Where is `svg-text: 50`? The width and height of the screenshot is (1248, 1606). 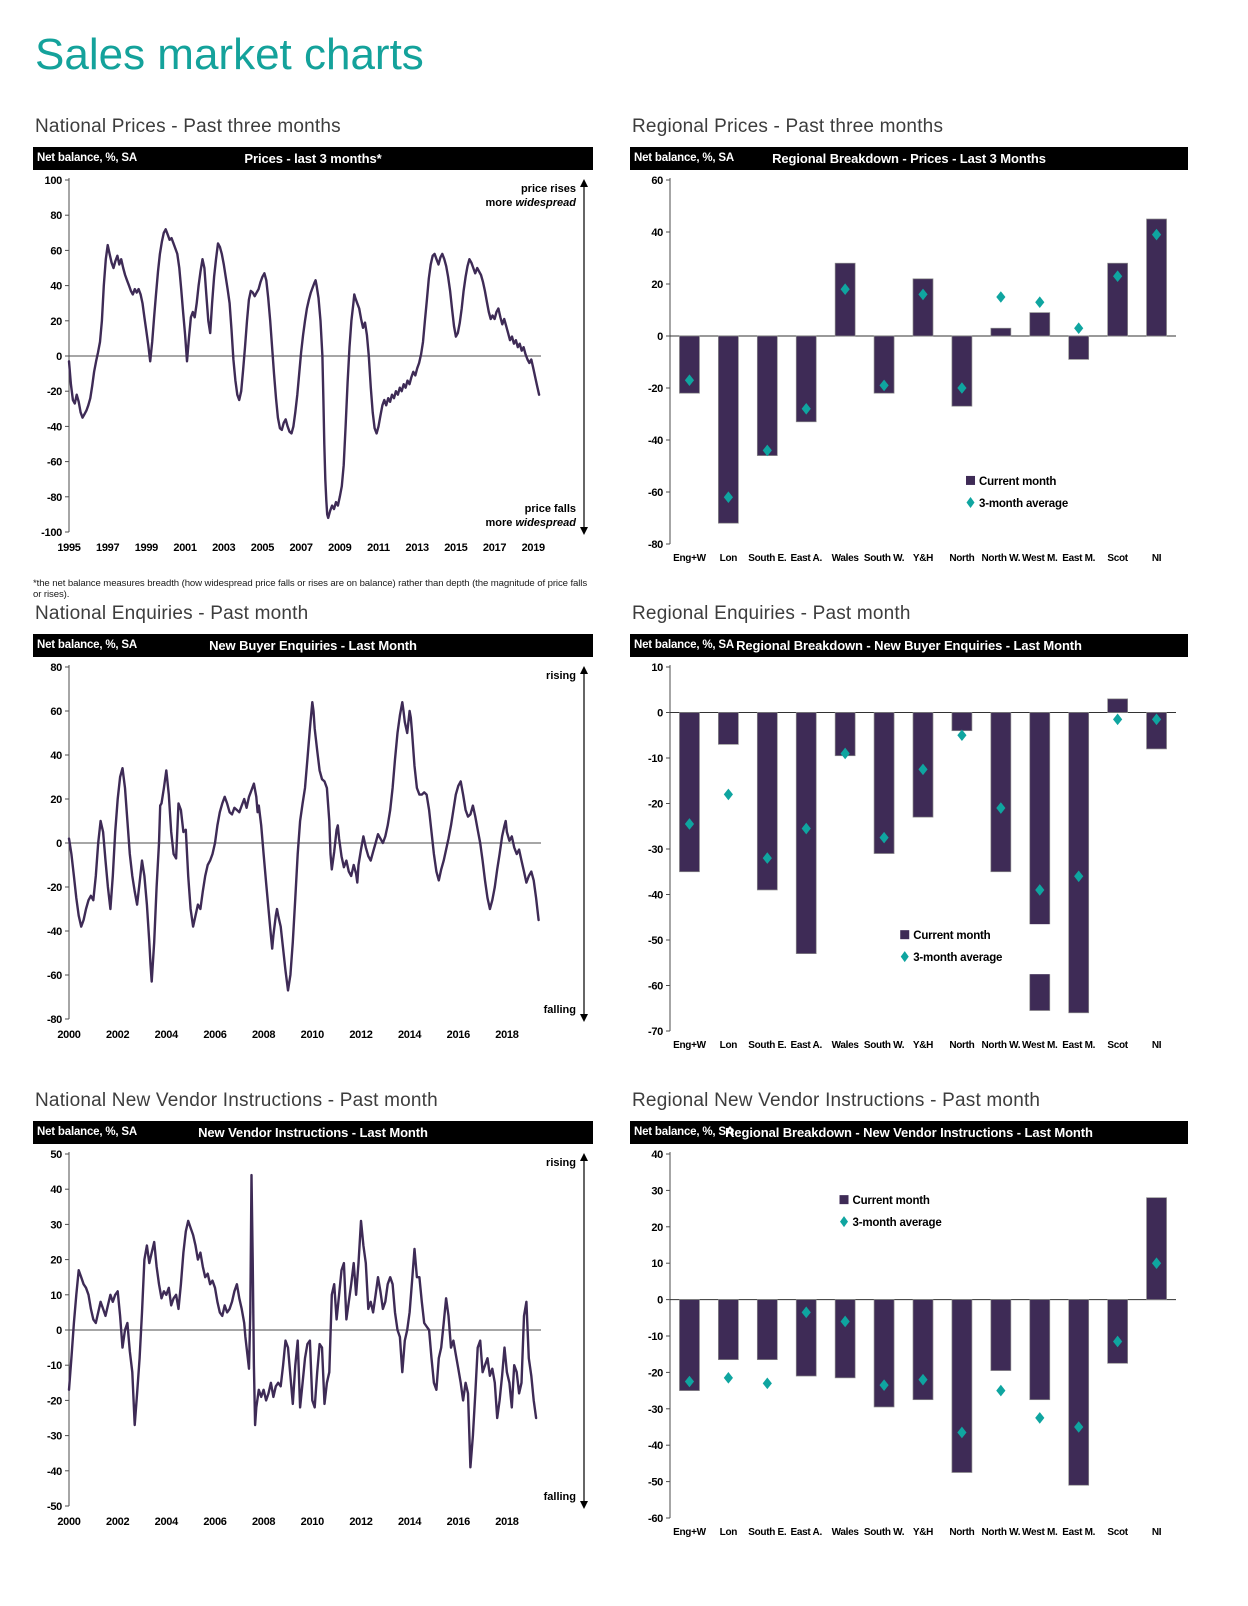 svg-text: 50 is located at coordinates (56, 1155).